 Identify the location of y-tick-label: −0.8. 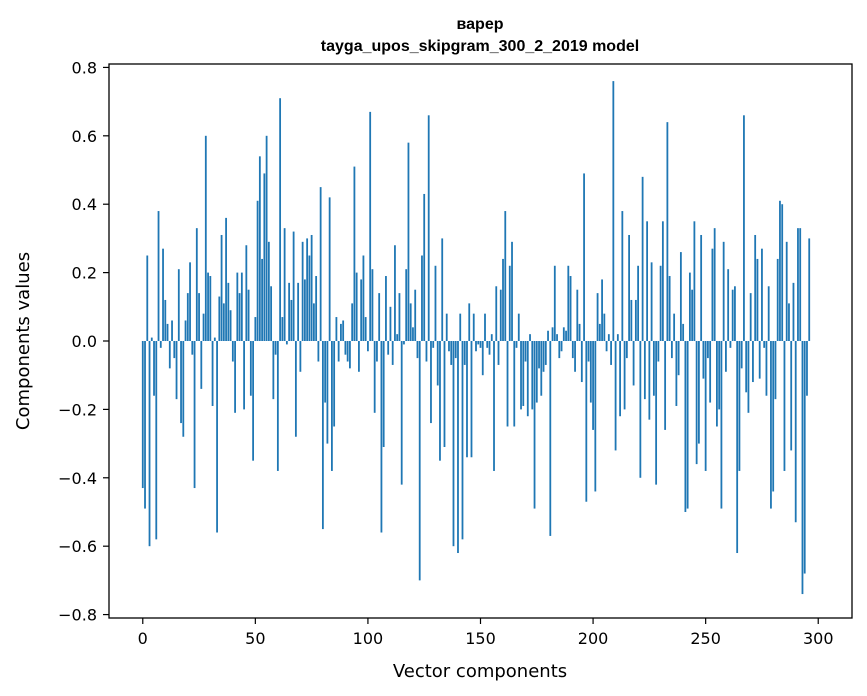
(77, 615).